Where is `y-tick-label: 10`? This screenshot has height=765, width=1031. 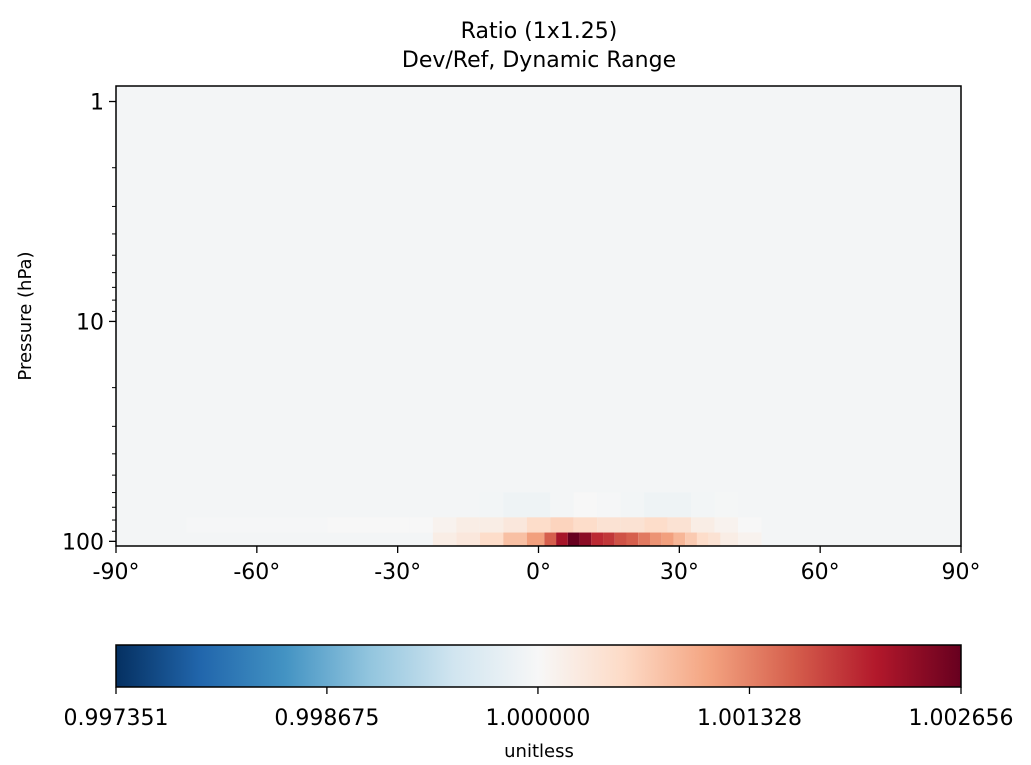 y-tick-label: 10 is located at coordinates (90, 322).